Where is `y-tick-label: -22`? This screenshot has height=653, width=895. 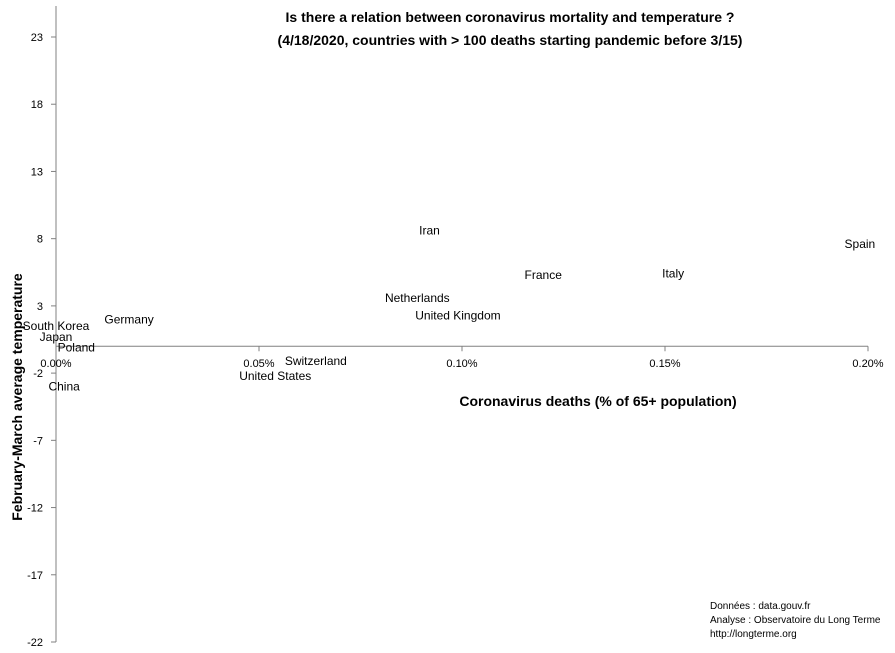
y-tick-label: -22 is located at coordinates (35, 643).